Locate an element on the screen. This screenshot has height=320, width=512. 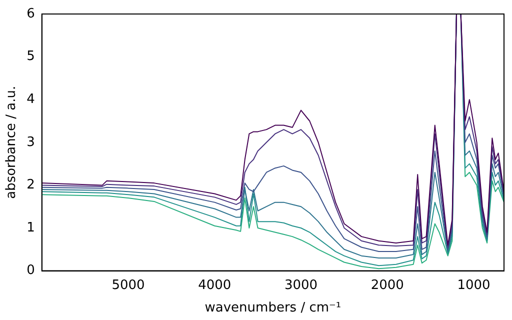
y-axis-title: absorbance / a.u. is located at coordinates (12, 142).